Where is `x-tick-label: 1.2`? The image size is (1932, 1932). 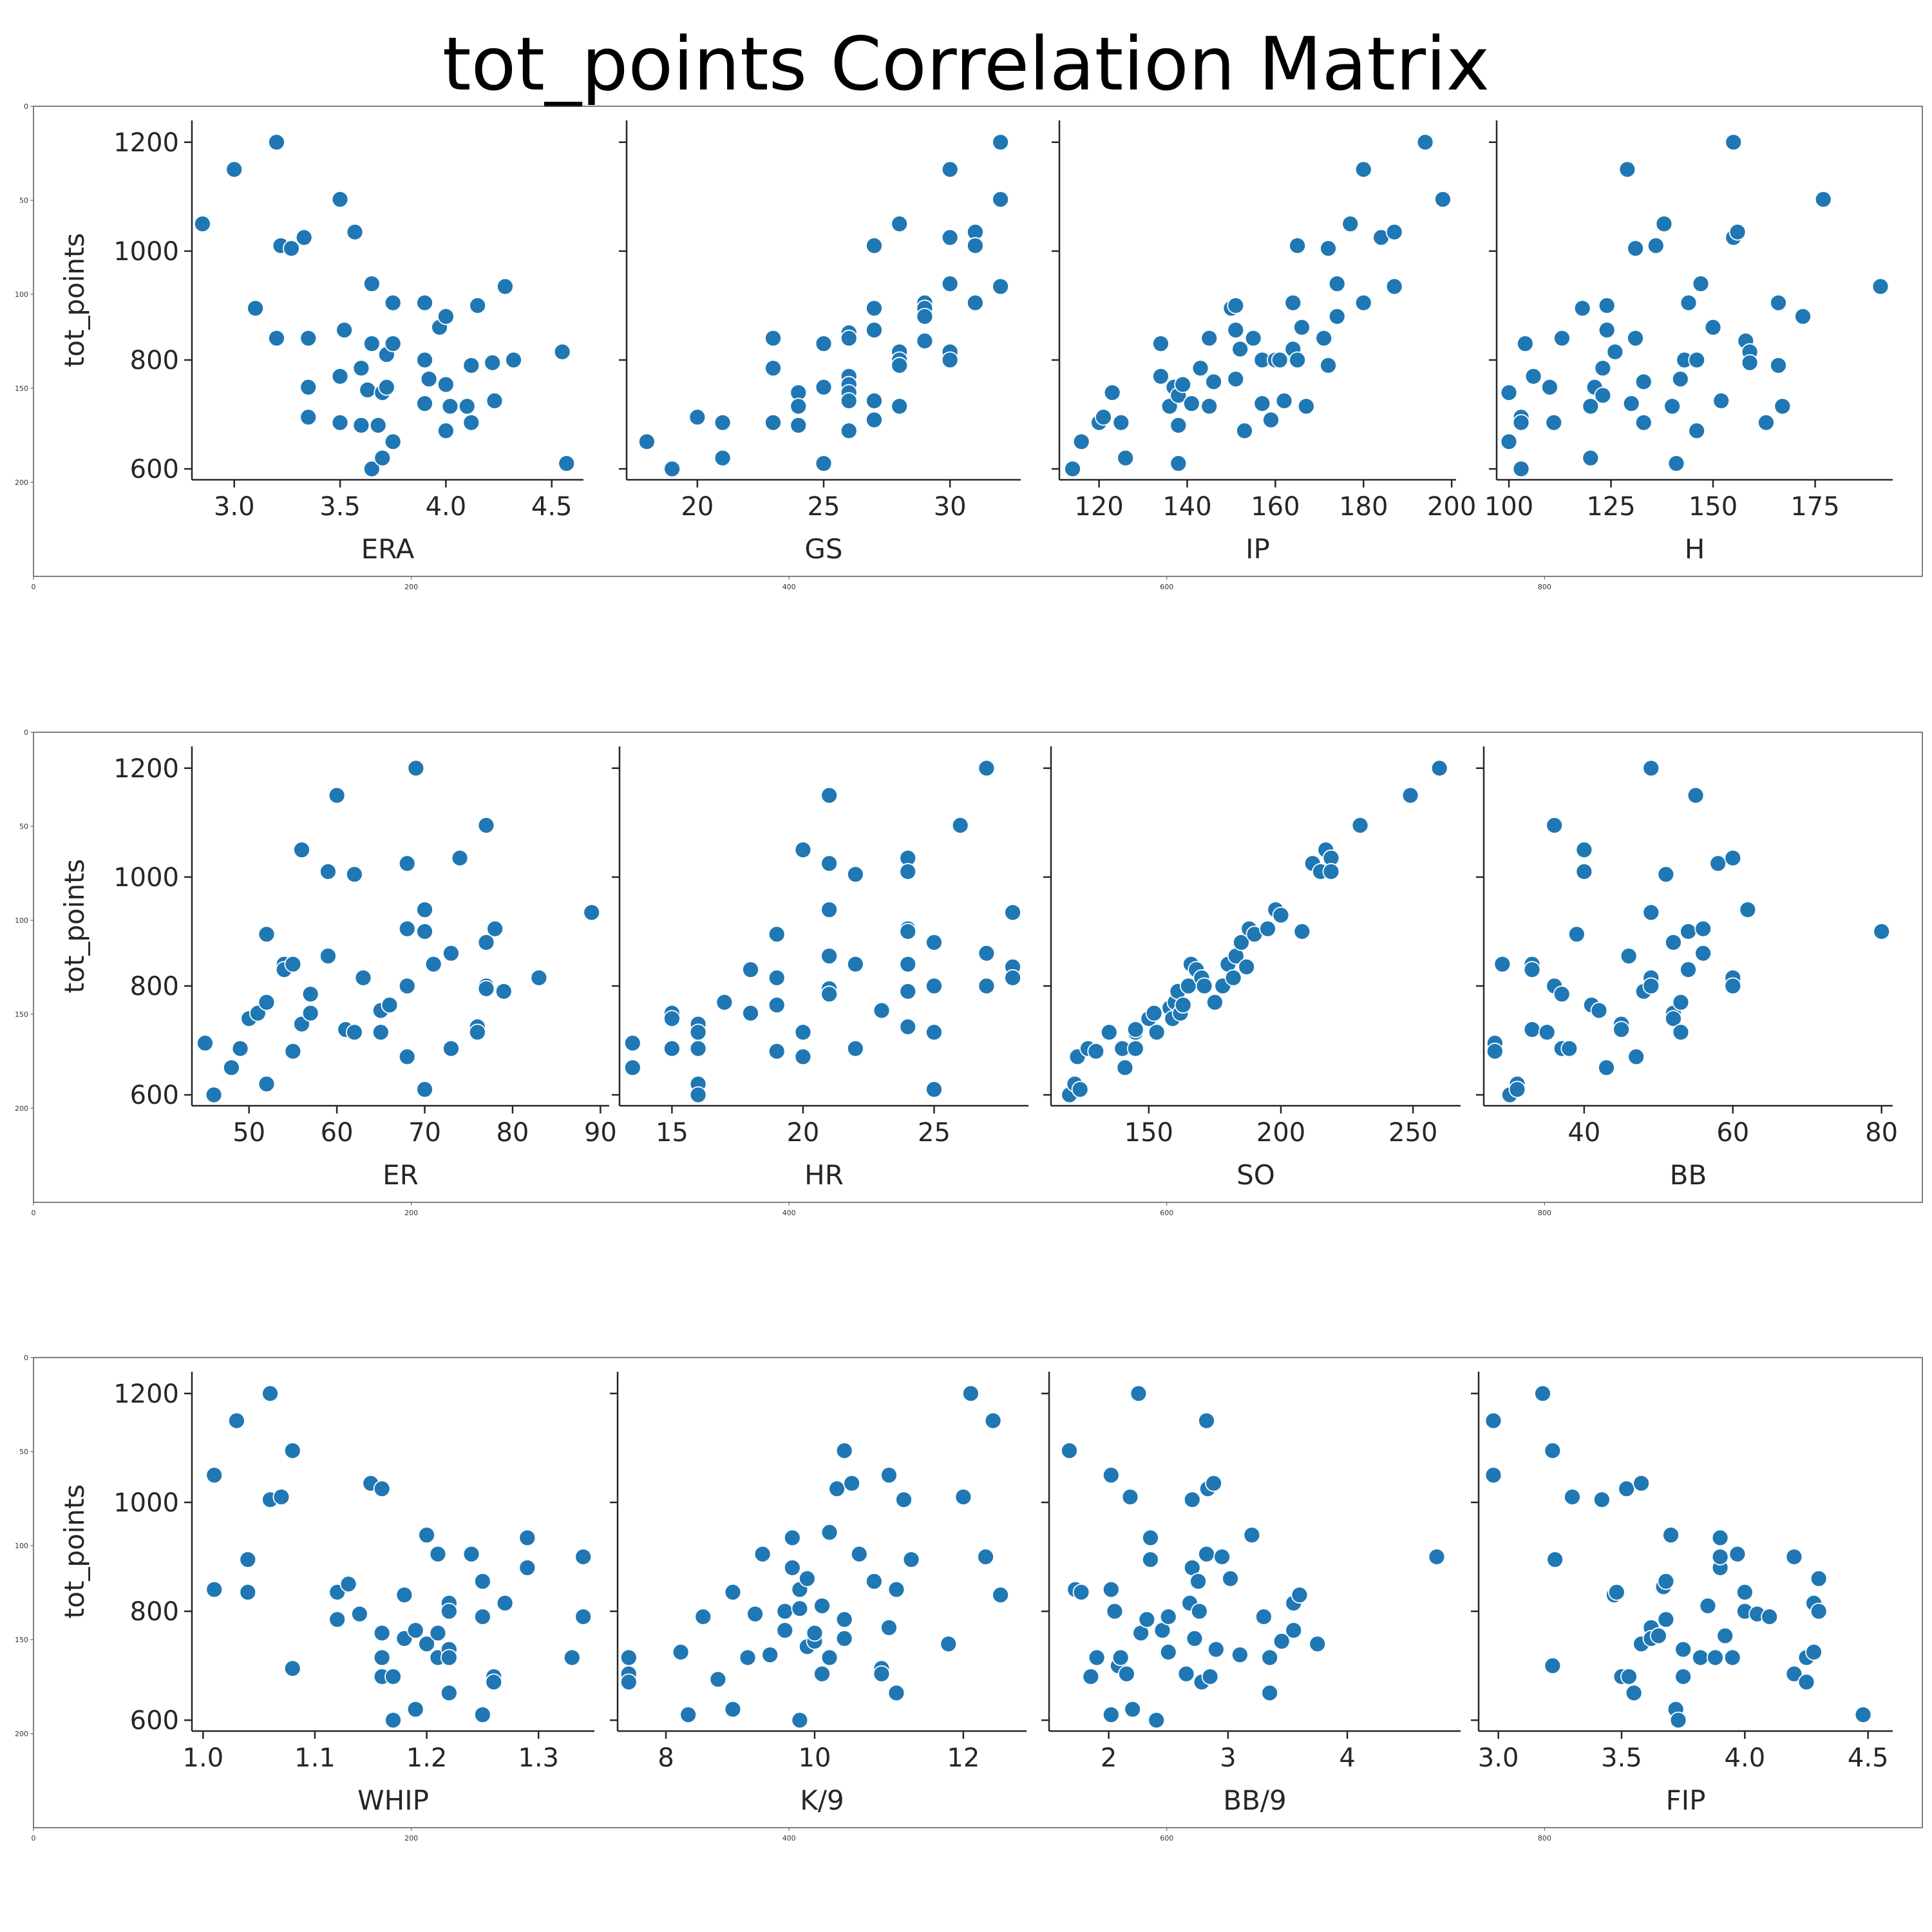
x-tick-label: 1.2 is located at coordinates (427, 1758).